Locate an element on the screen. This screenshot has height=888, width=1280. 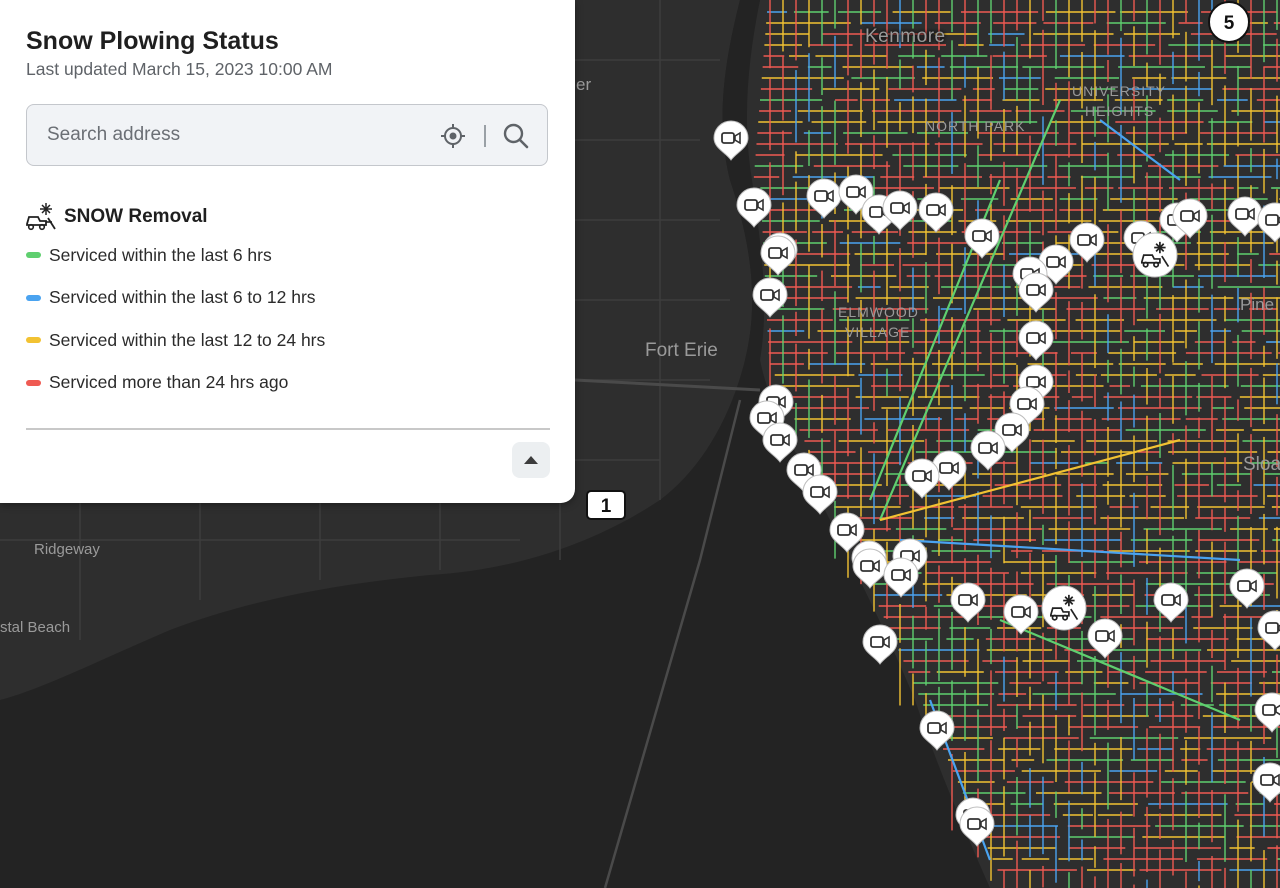
legend-label: Serviced more than 24 hrs ago is located at coordinates (169, 382).